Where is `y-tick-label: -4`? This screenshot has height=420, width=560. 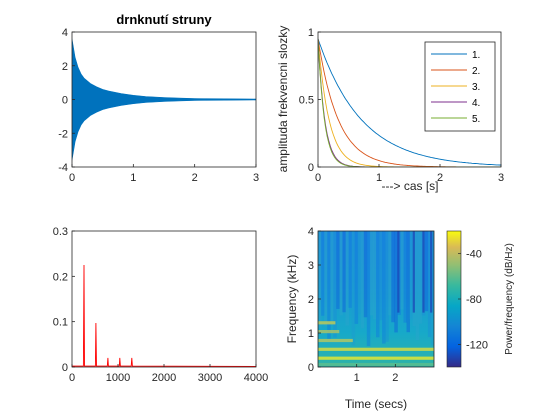 y-tick-label: -4 is located at coordinates (63, 168).